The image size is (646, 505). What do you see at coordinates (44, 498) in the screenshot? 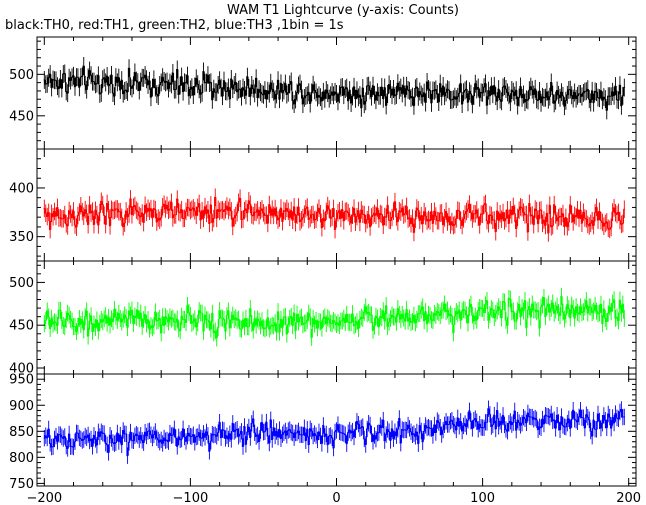
I see `x-tick-label: −200` at bounding box center [44, 498].